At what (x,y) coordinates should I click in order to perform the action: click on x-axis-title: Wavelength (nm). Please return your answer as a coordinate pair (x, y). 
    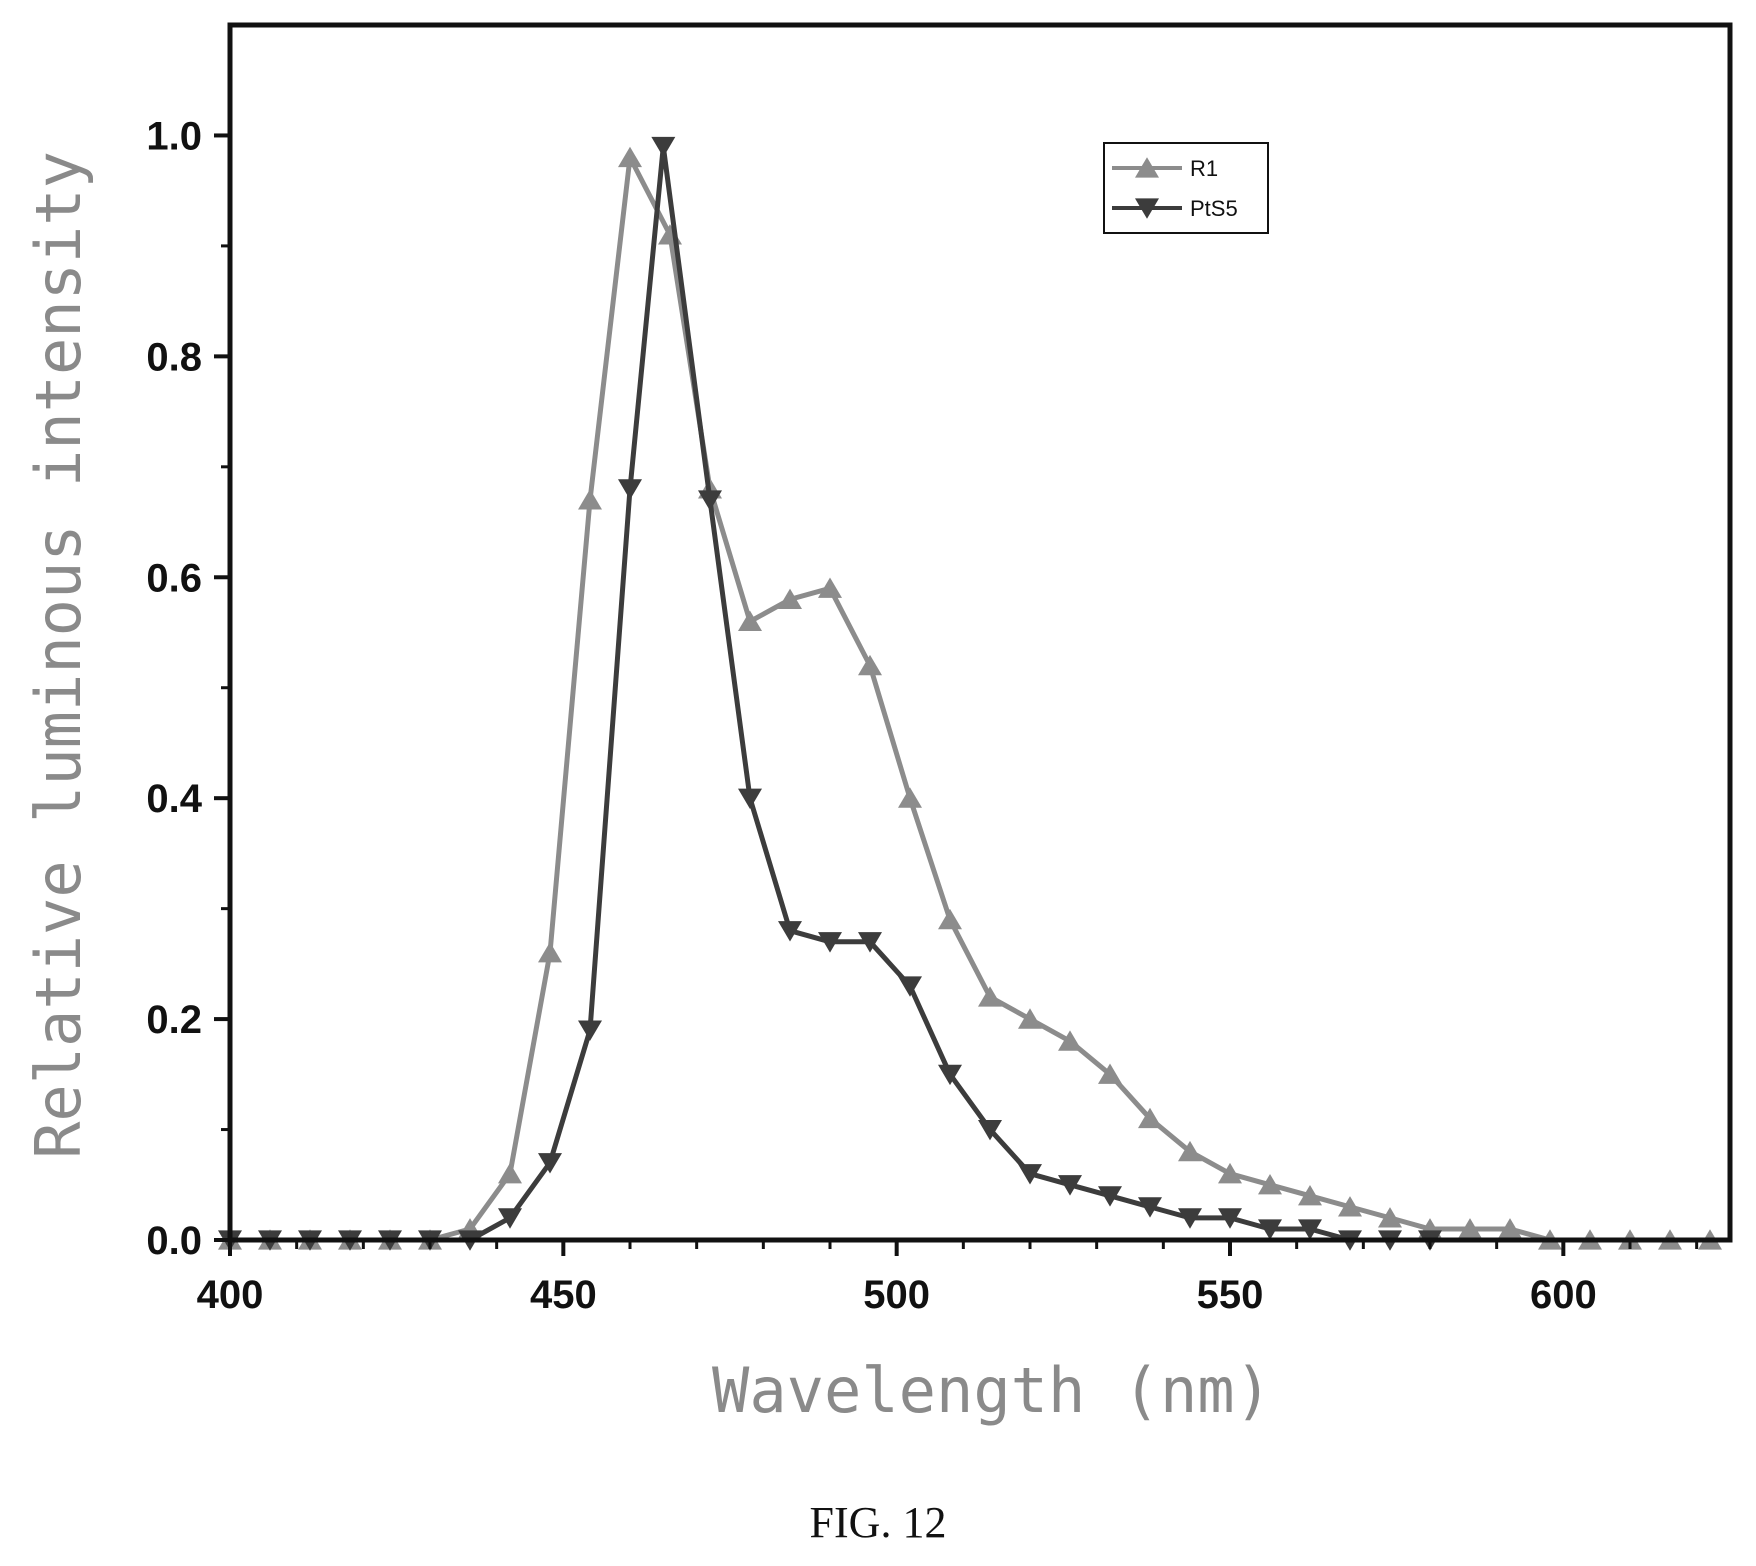
    Looking at the image, I should click on (992, 1390).